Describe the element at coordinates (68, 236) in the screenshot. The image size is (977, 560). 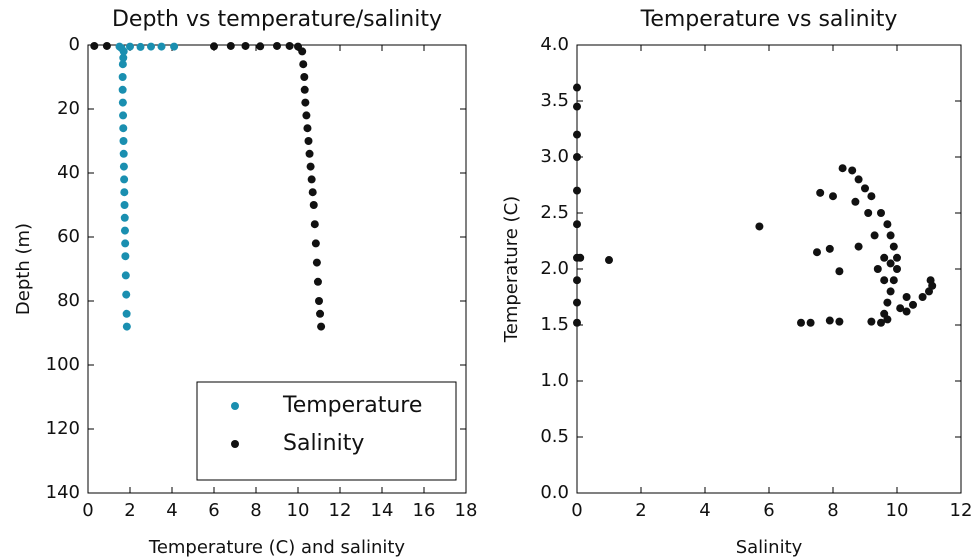
I see `y-tick-label: 60` at that location.